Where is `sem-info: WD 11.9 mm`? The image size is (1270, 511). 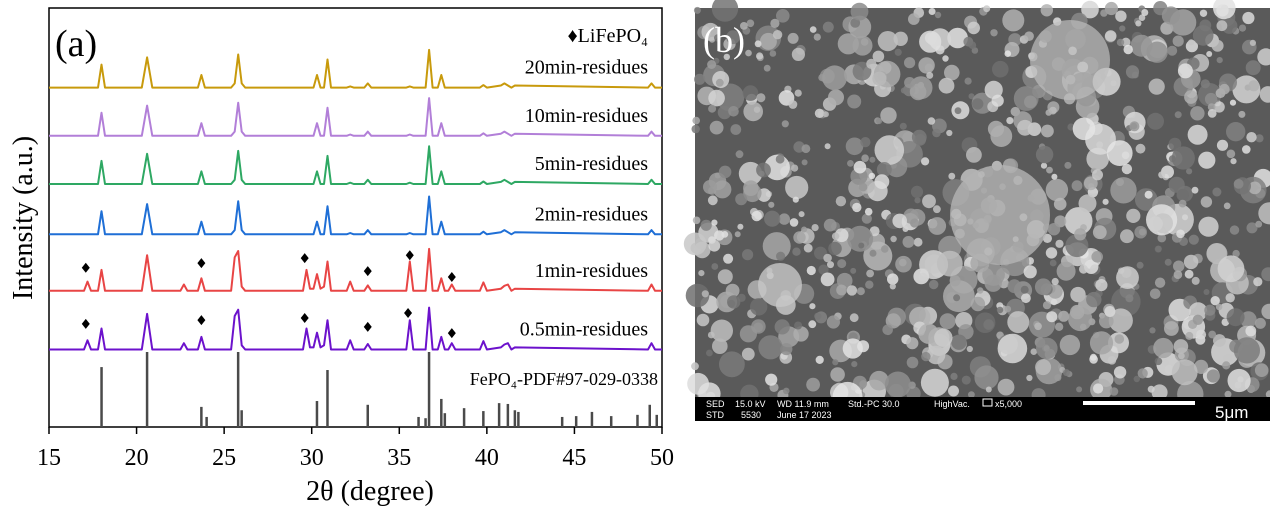 sem-info: WD 11.9 mm is located at coordinates (803, 404).